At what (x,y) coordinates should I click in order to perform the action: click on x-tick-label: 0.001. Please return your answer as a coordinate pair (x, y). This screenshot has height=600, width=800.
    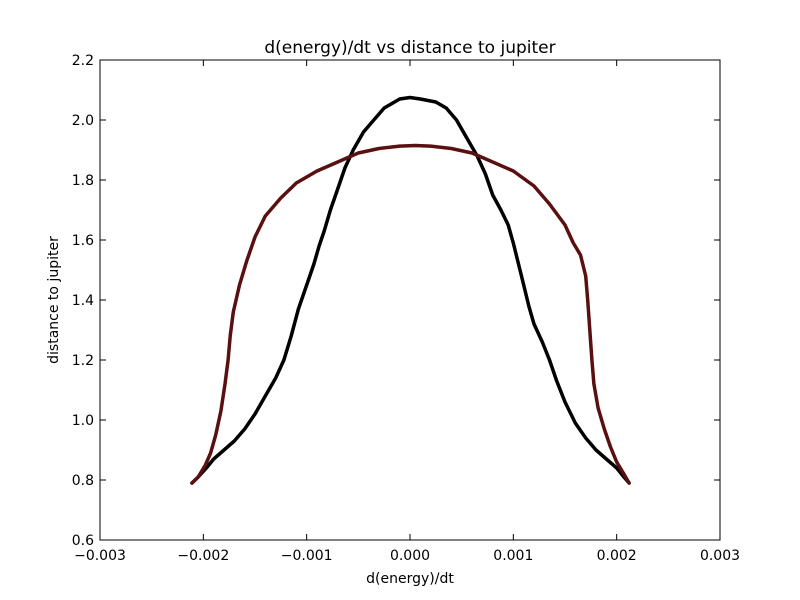
    Looking at the image, I should click on (513, 556).